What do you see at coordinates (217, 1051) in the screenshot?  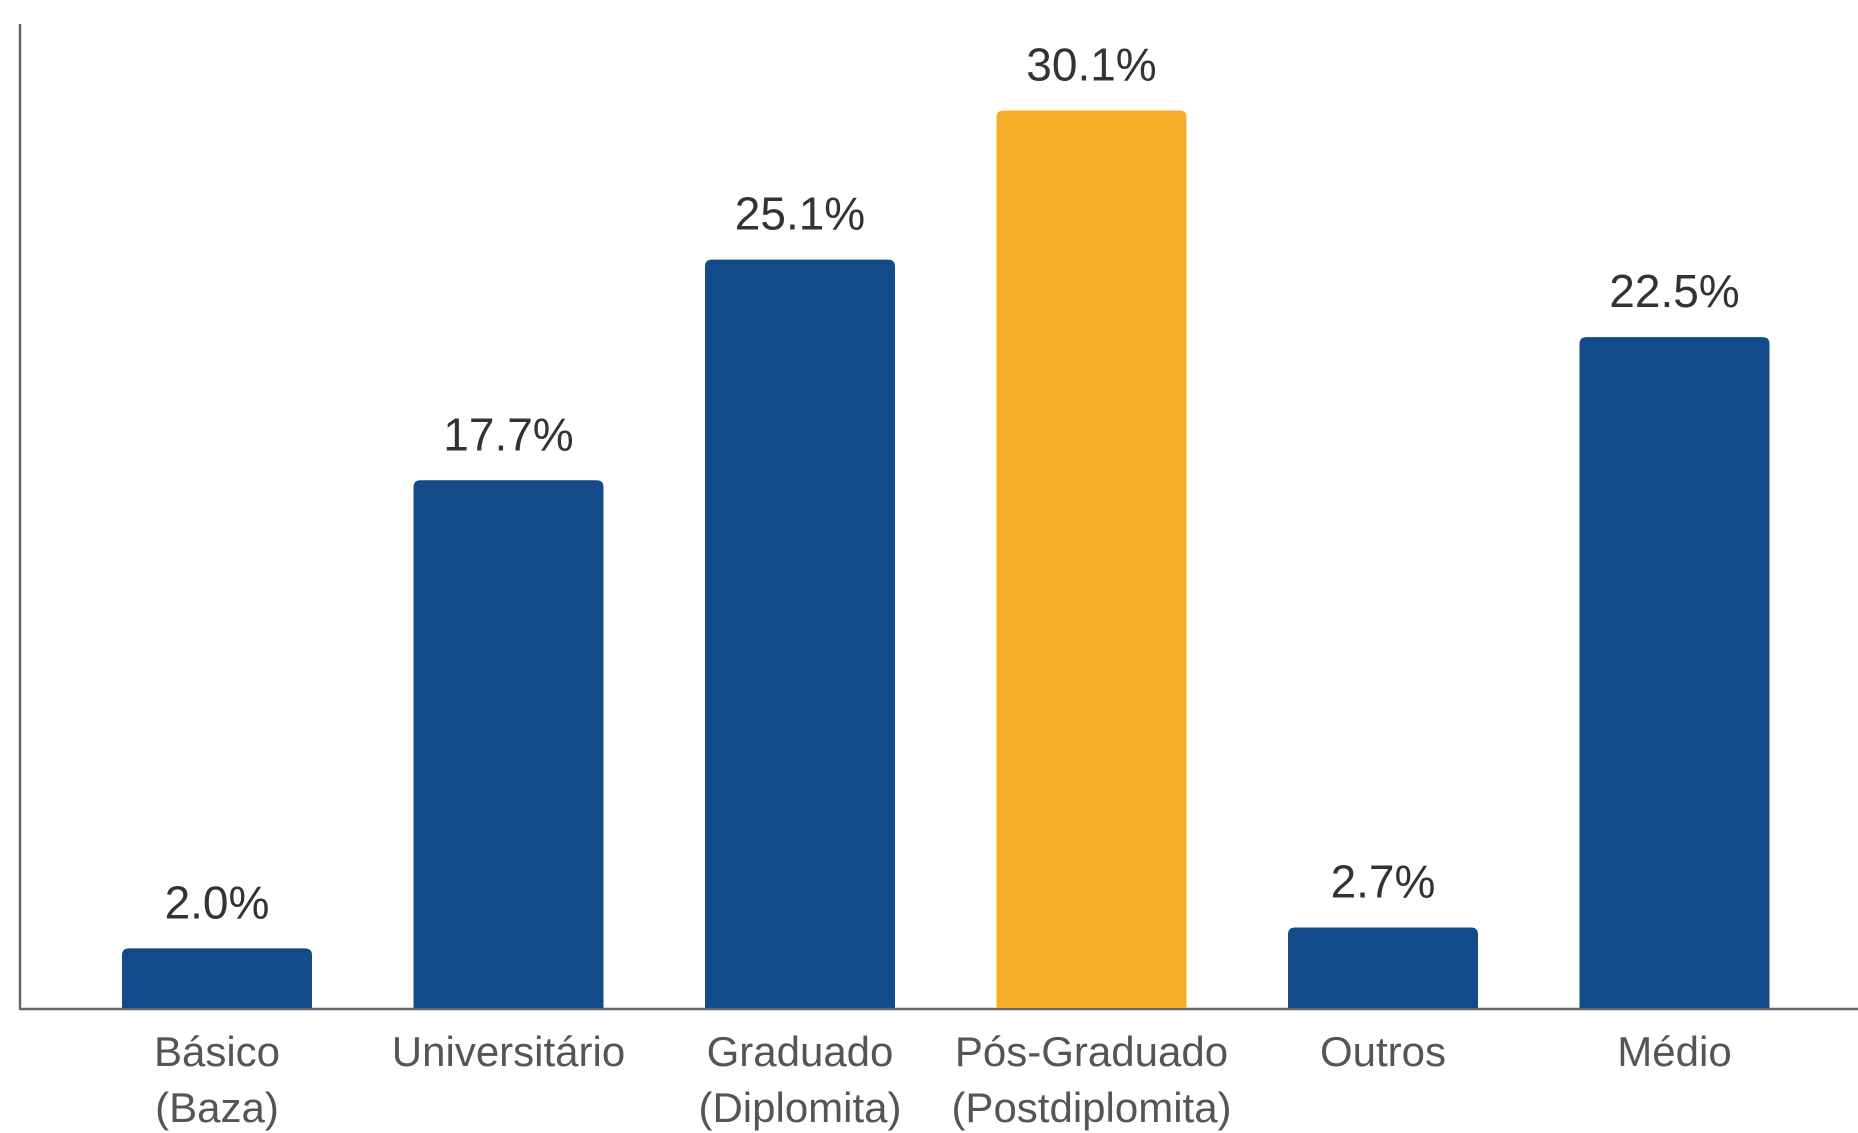 I see `x-tick-label-line: Básico` at bounding box center [217, 1051].